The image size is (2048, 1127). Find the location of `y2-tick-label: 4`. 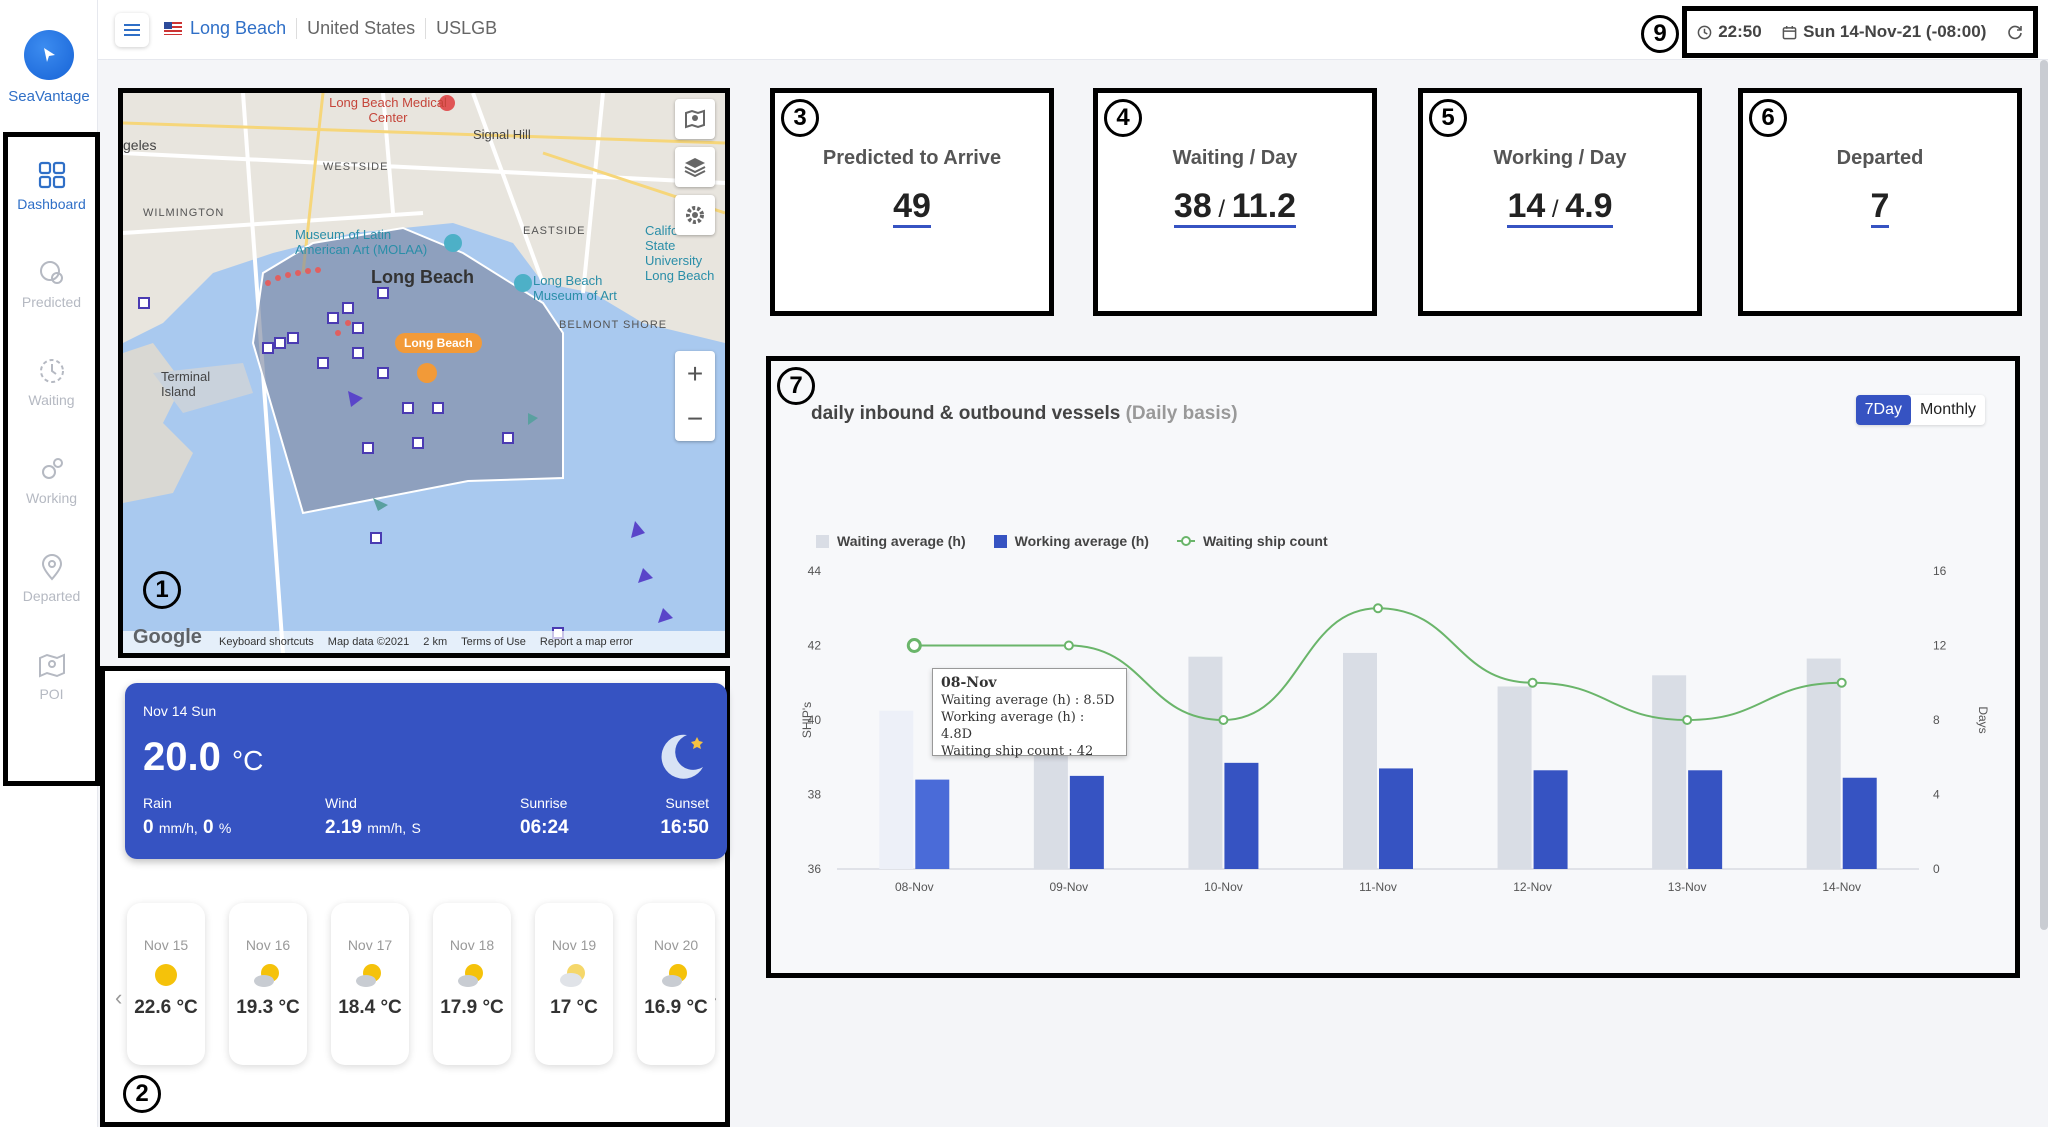

y2-tick-label: 4 is located at coordinates (1936, 795).